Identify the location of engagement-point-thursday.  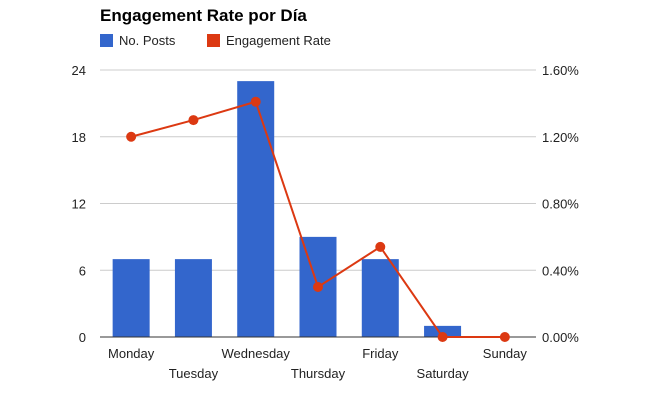
(318, 286).